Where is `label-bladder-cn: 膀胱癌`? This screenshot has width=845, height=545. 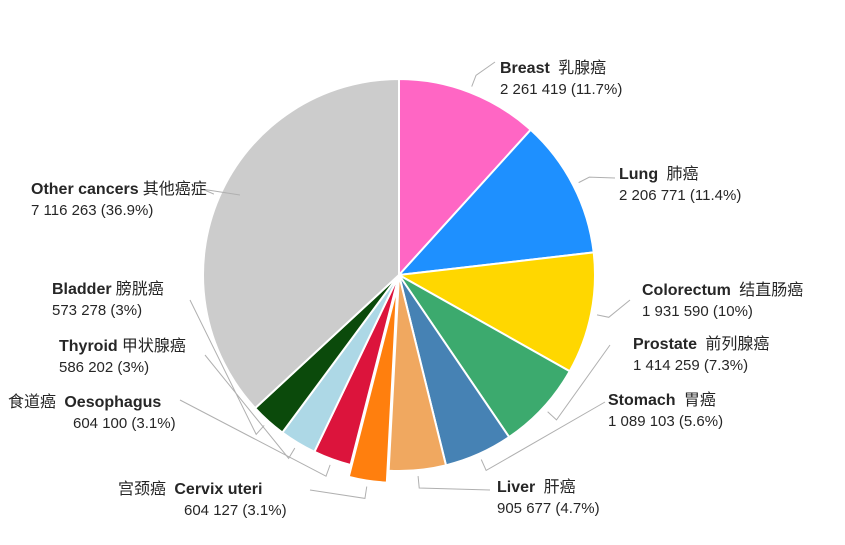
label-bladder-cn: 膀胱癌 is located at coordinates (139, 289).